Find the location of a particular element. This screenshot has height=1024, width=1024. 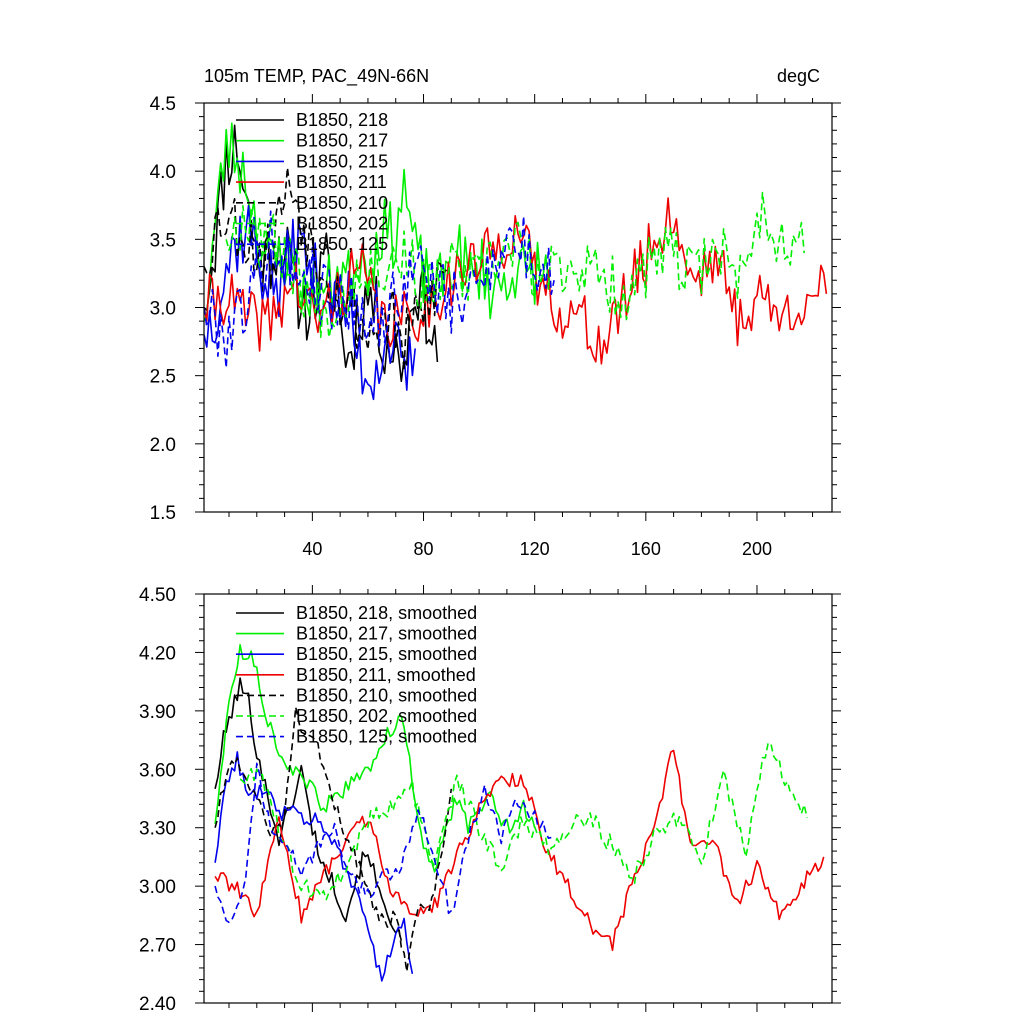

legend-label: B1850, 202 is located at coordinates (342, 224).